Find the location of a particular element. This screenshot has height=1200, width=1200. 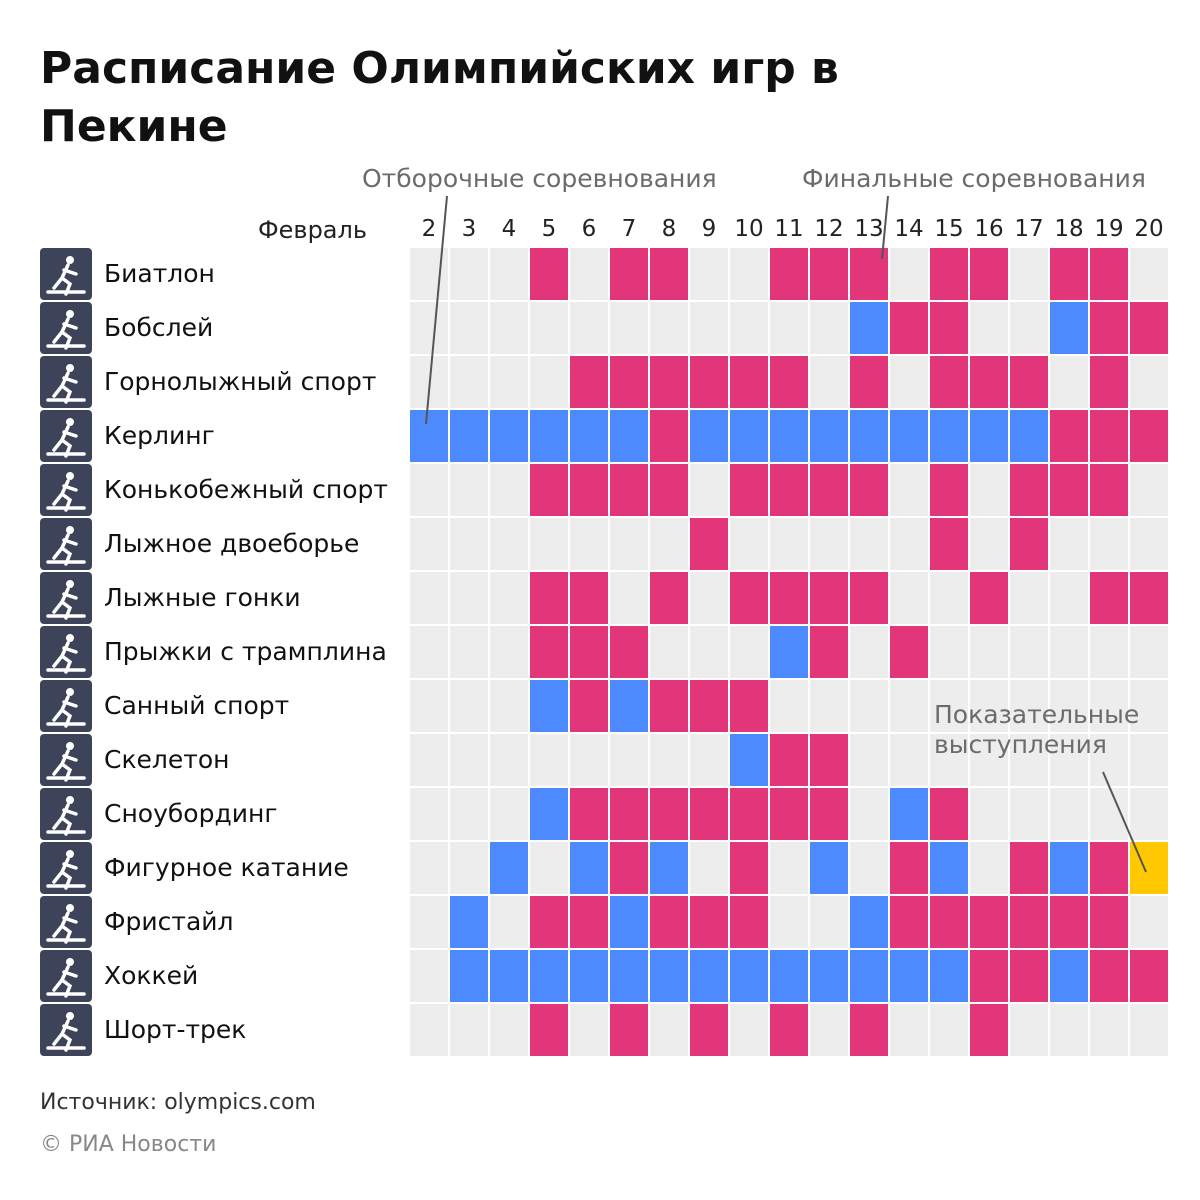

x-tick-label: 5 is located at coordinates (549, 229).